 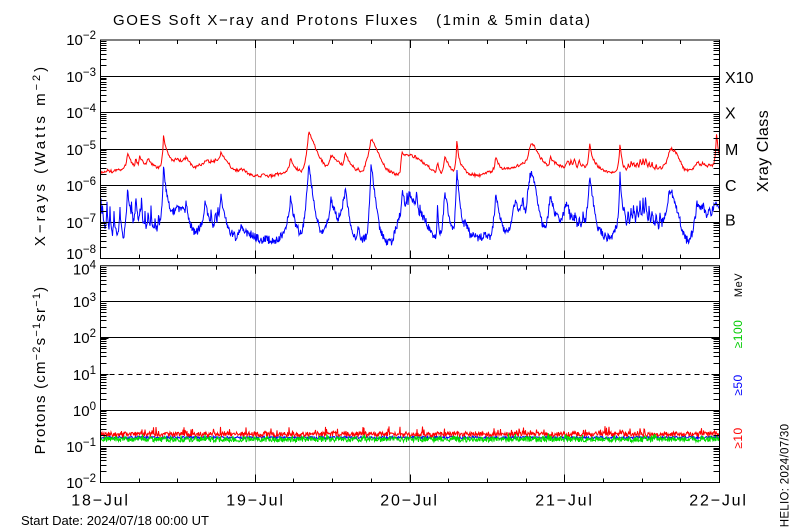 I want to click on svg-text: Protons (cm−2s−1sr−1), so click(x=40, y=370).